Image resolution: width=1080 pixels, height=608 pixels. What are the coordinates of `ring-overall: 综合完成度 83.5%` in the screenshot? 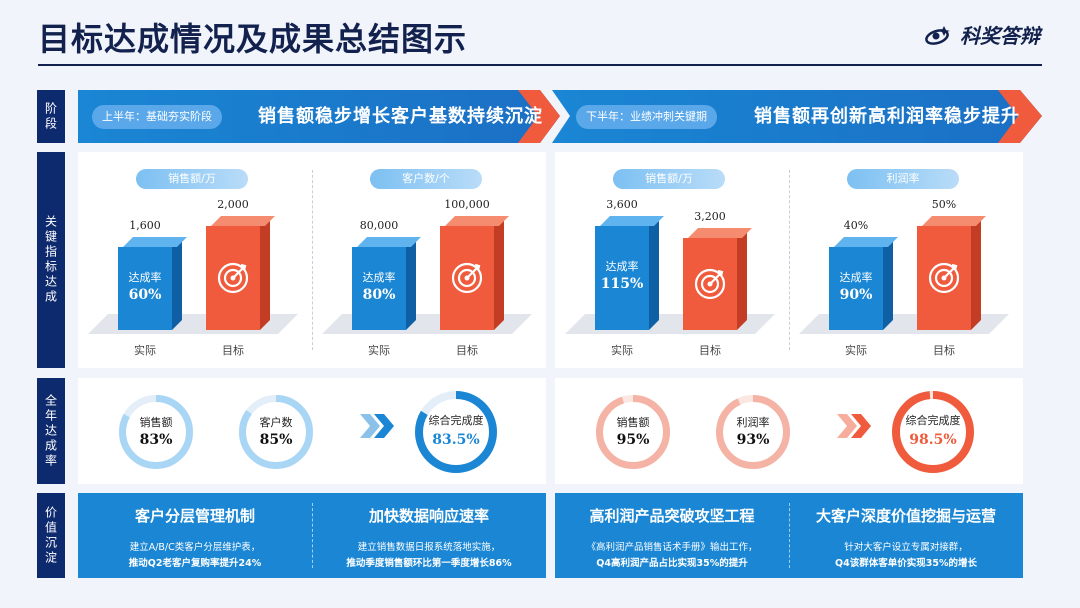 It's located at (456, 432).